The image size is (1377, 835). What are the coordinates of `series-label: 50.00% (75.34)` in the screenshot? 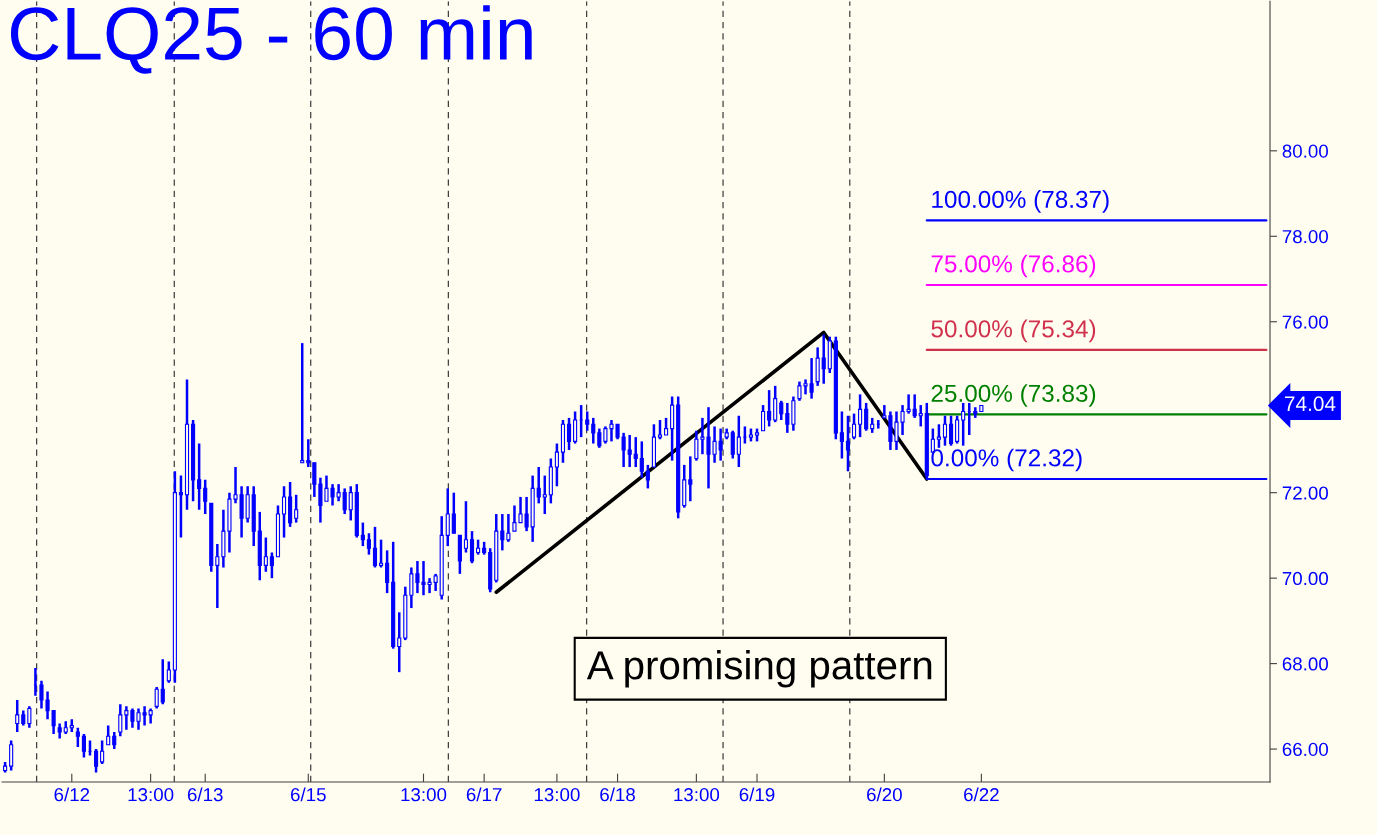 It's located at (1013, 331).